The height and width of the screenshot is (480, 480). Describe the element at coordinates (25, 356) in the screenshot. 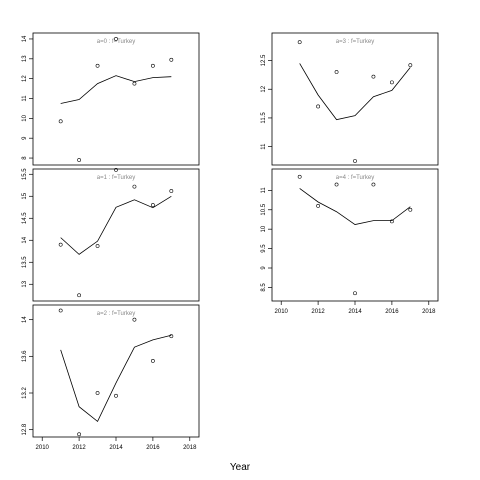

I see `y-tick-label: 13.6` at that location.